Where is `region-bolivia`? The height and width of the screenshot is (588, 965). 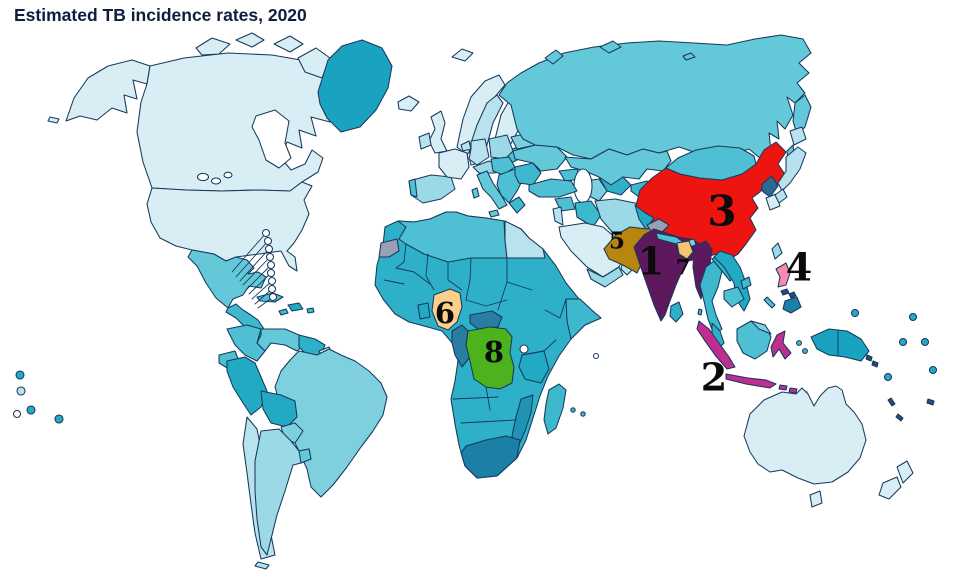
region-bolivia is located at coordinates (279, 409).